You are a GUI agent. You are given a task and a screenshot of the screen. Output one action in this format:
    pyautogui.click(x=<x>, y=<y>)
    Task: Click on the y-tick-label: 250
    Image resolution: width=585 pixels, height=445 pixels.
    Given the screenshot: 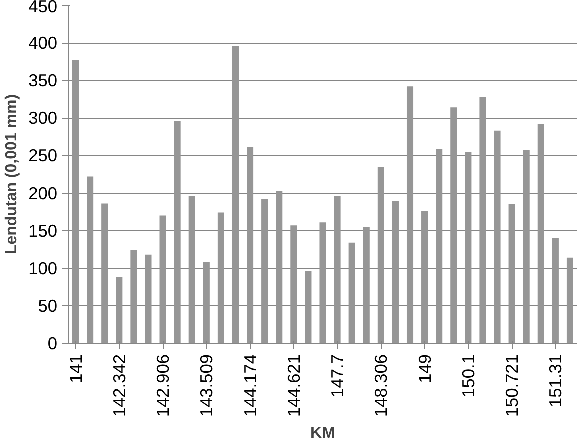 What is the action you would take?
    pyautogui.click(x=43, y=156)
    